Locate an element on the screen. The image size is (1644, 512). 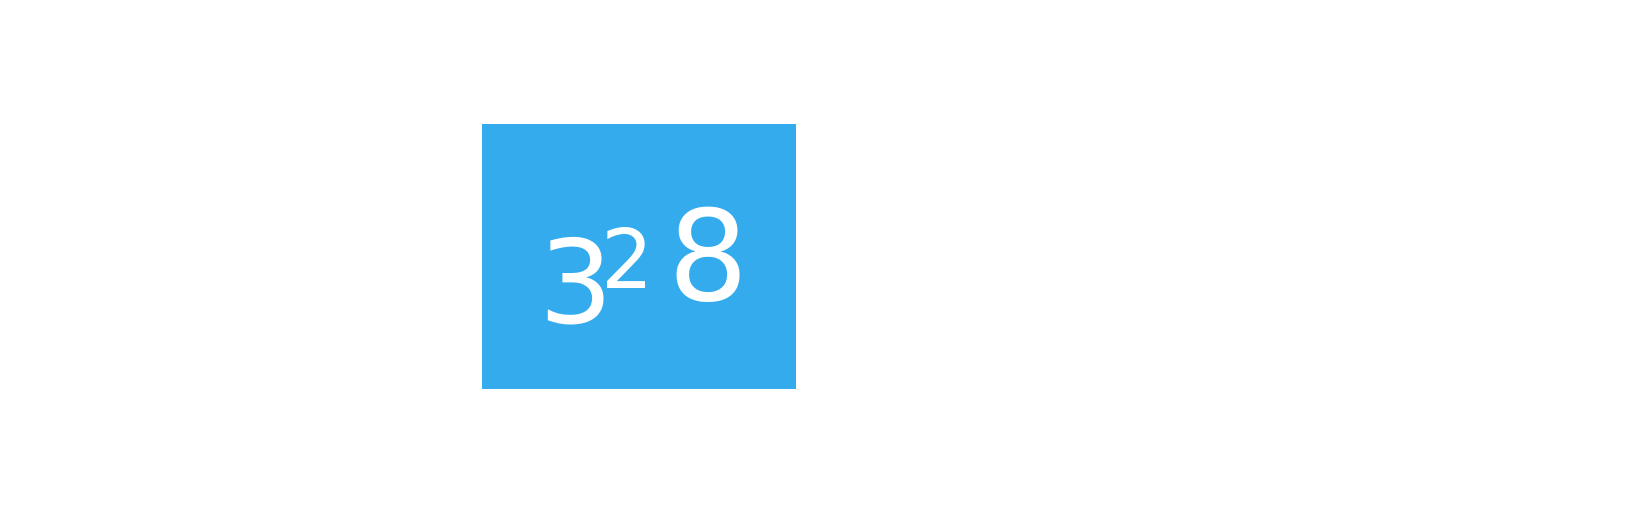
digit-three: 3 is located at coordinates (576, 283).